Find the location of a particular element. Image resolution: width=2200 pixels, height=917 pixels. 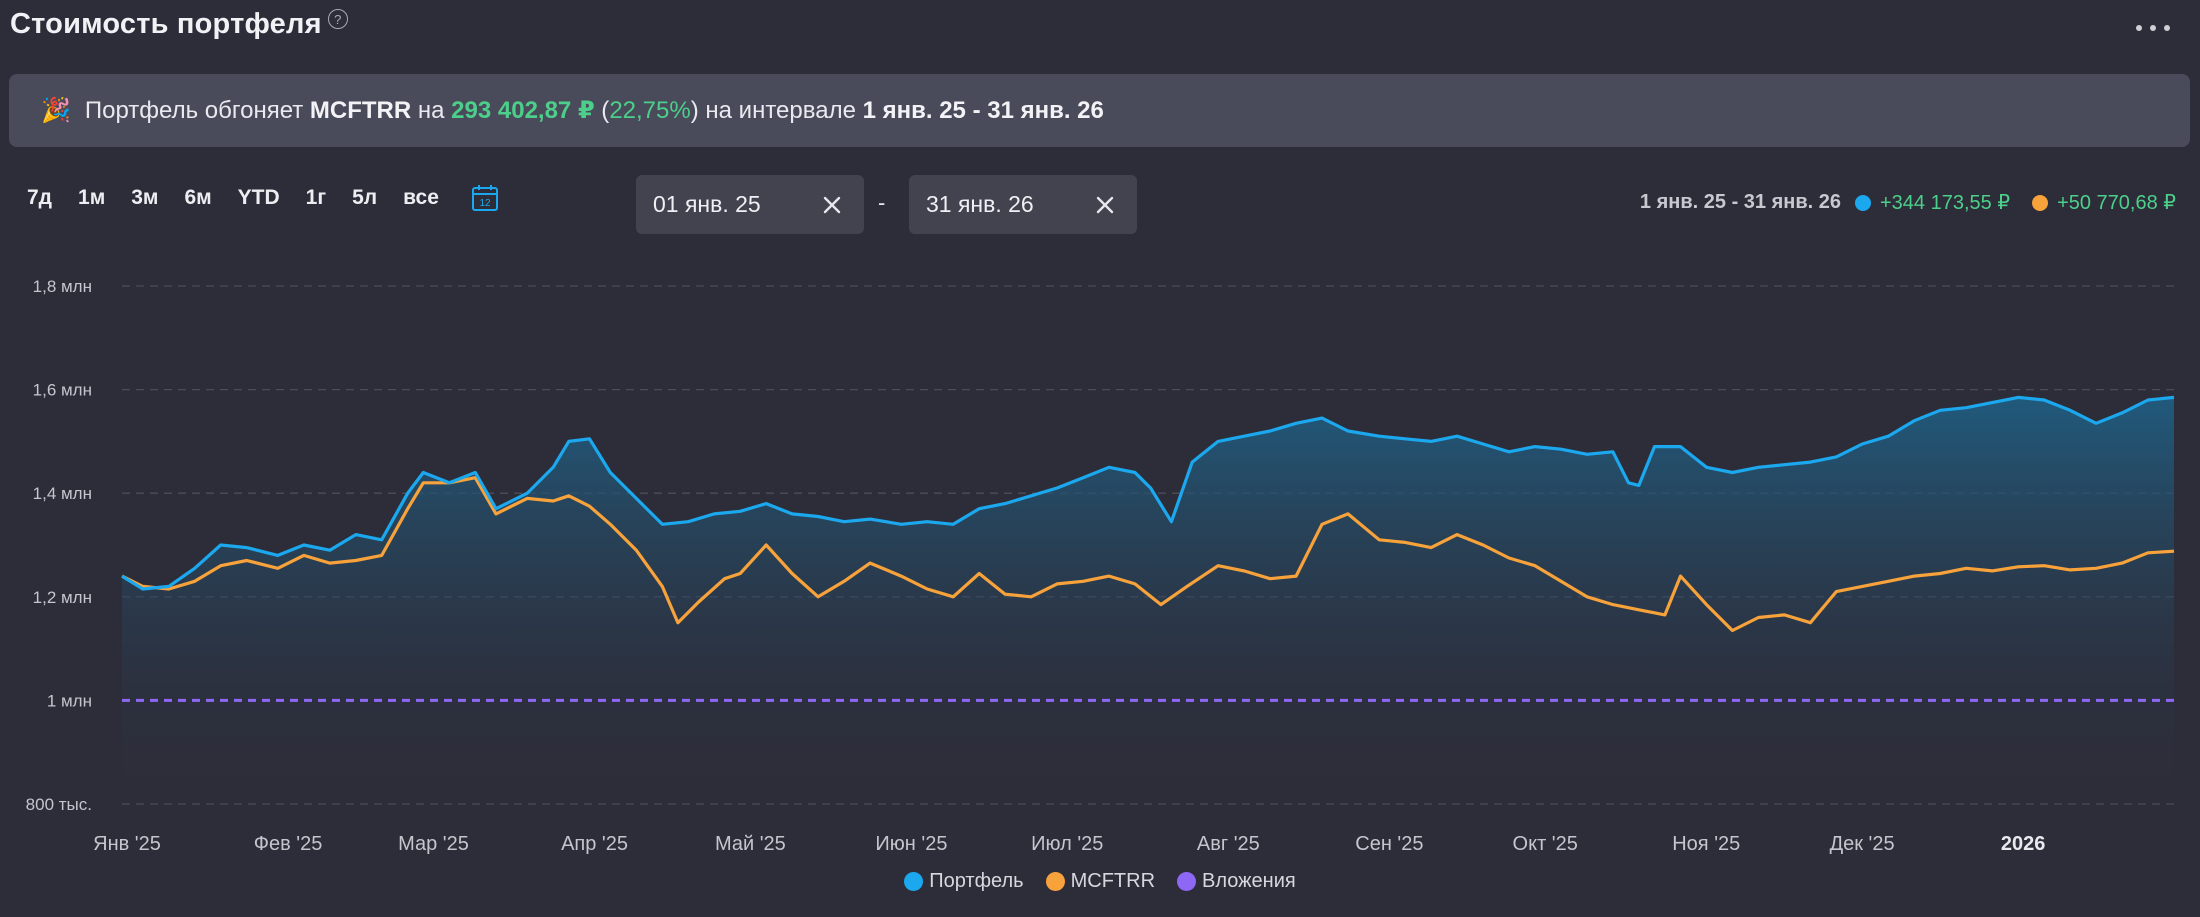

x-tick-label: Апр '25 is located at coordinates (594, 844).